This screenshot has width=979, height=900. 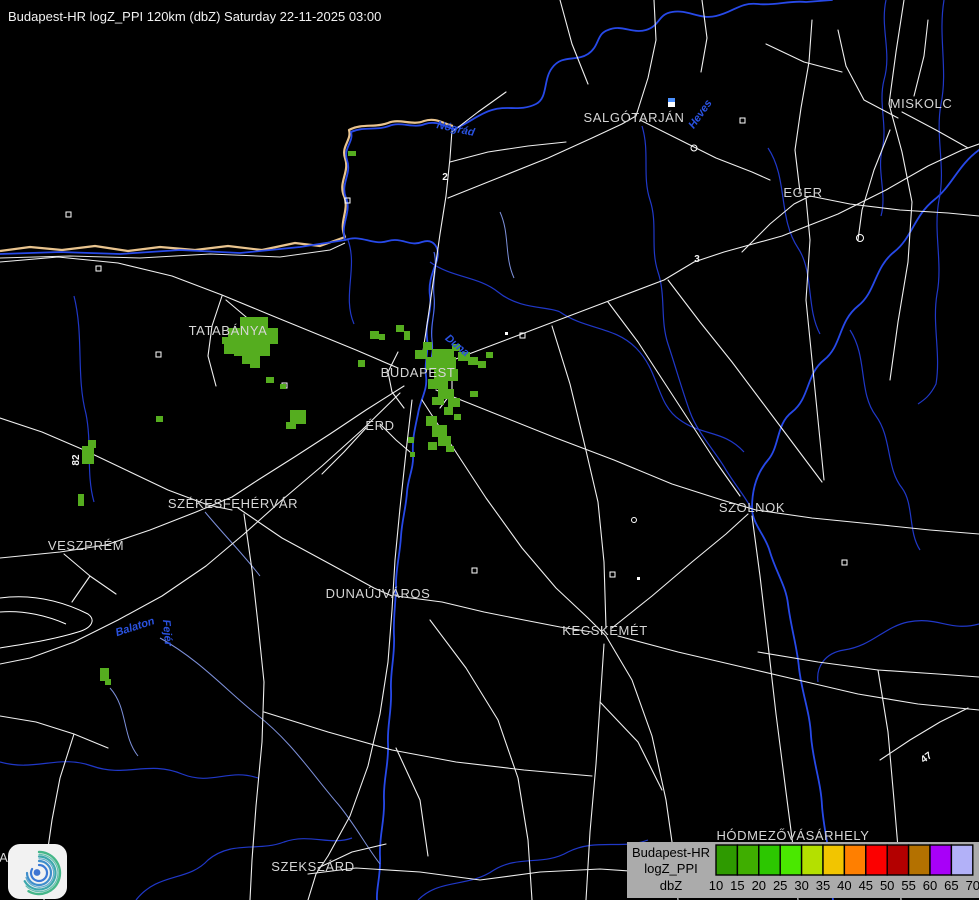 What do you see at coordinates (752, 507) in the screenshot?
I see `city-label-szolnok: SZOLNOK` at bounding box center [752, 507].